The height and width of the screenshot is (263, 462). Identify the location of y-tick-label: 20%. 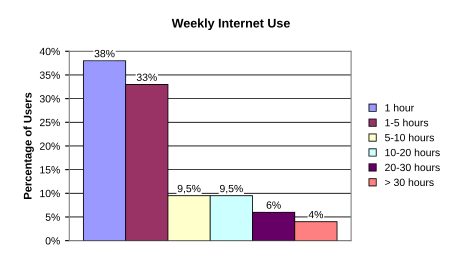
(50, 146).